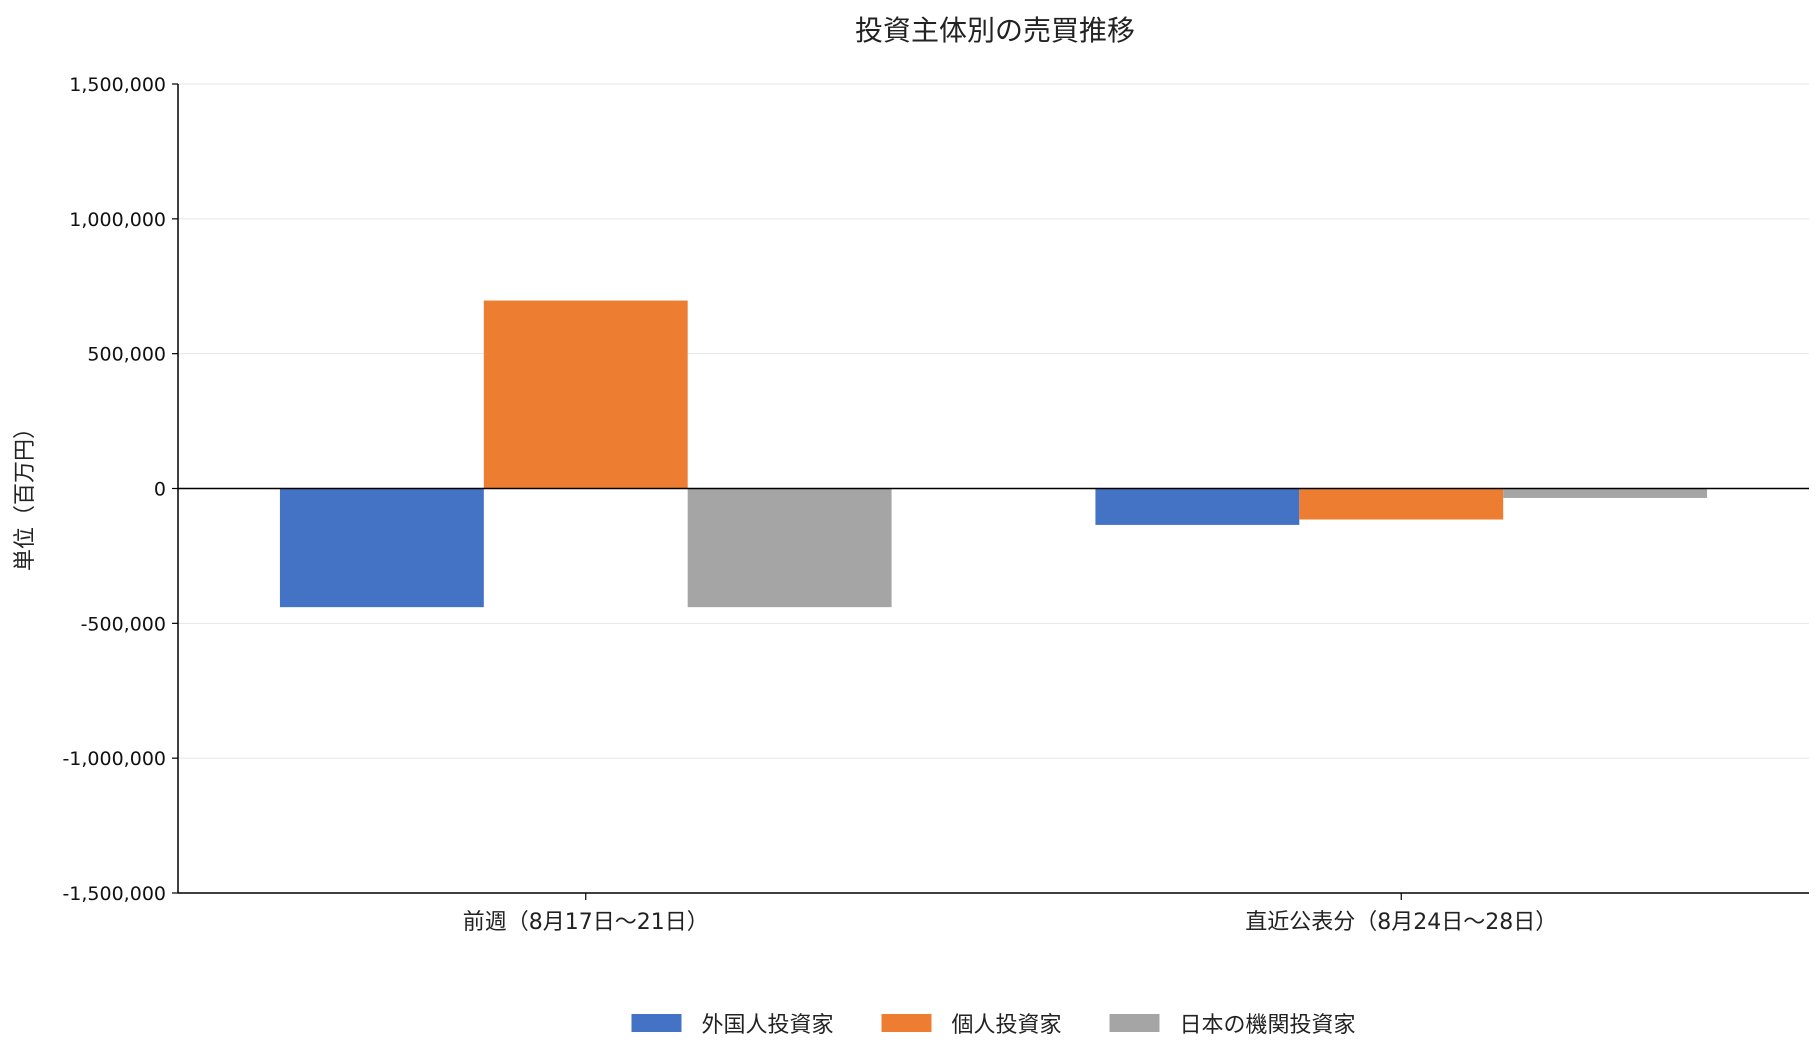  What do you see at coordinates (114, 894) in the screenshot?
I see `y-tick-label: -1,500,000` at bounding box center [114, 894].